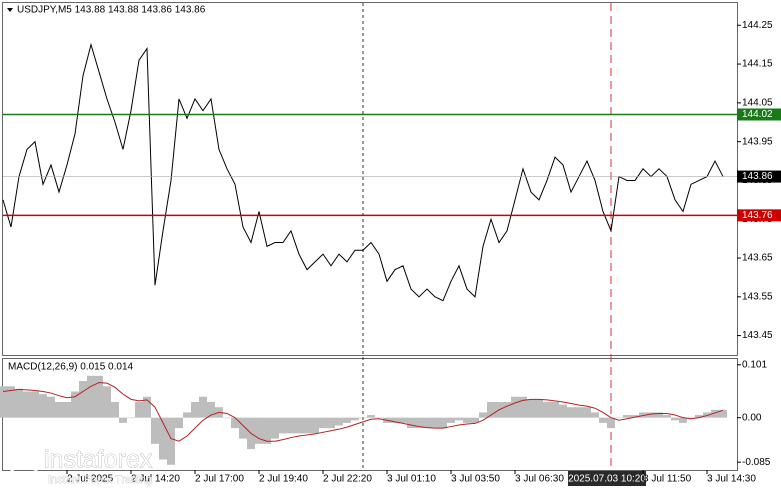  Describe the element at coordinates (752, 417) in the screenshot. I see `y-tick-label: 0.00` at that location.